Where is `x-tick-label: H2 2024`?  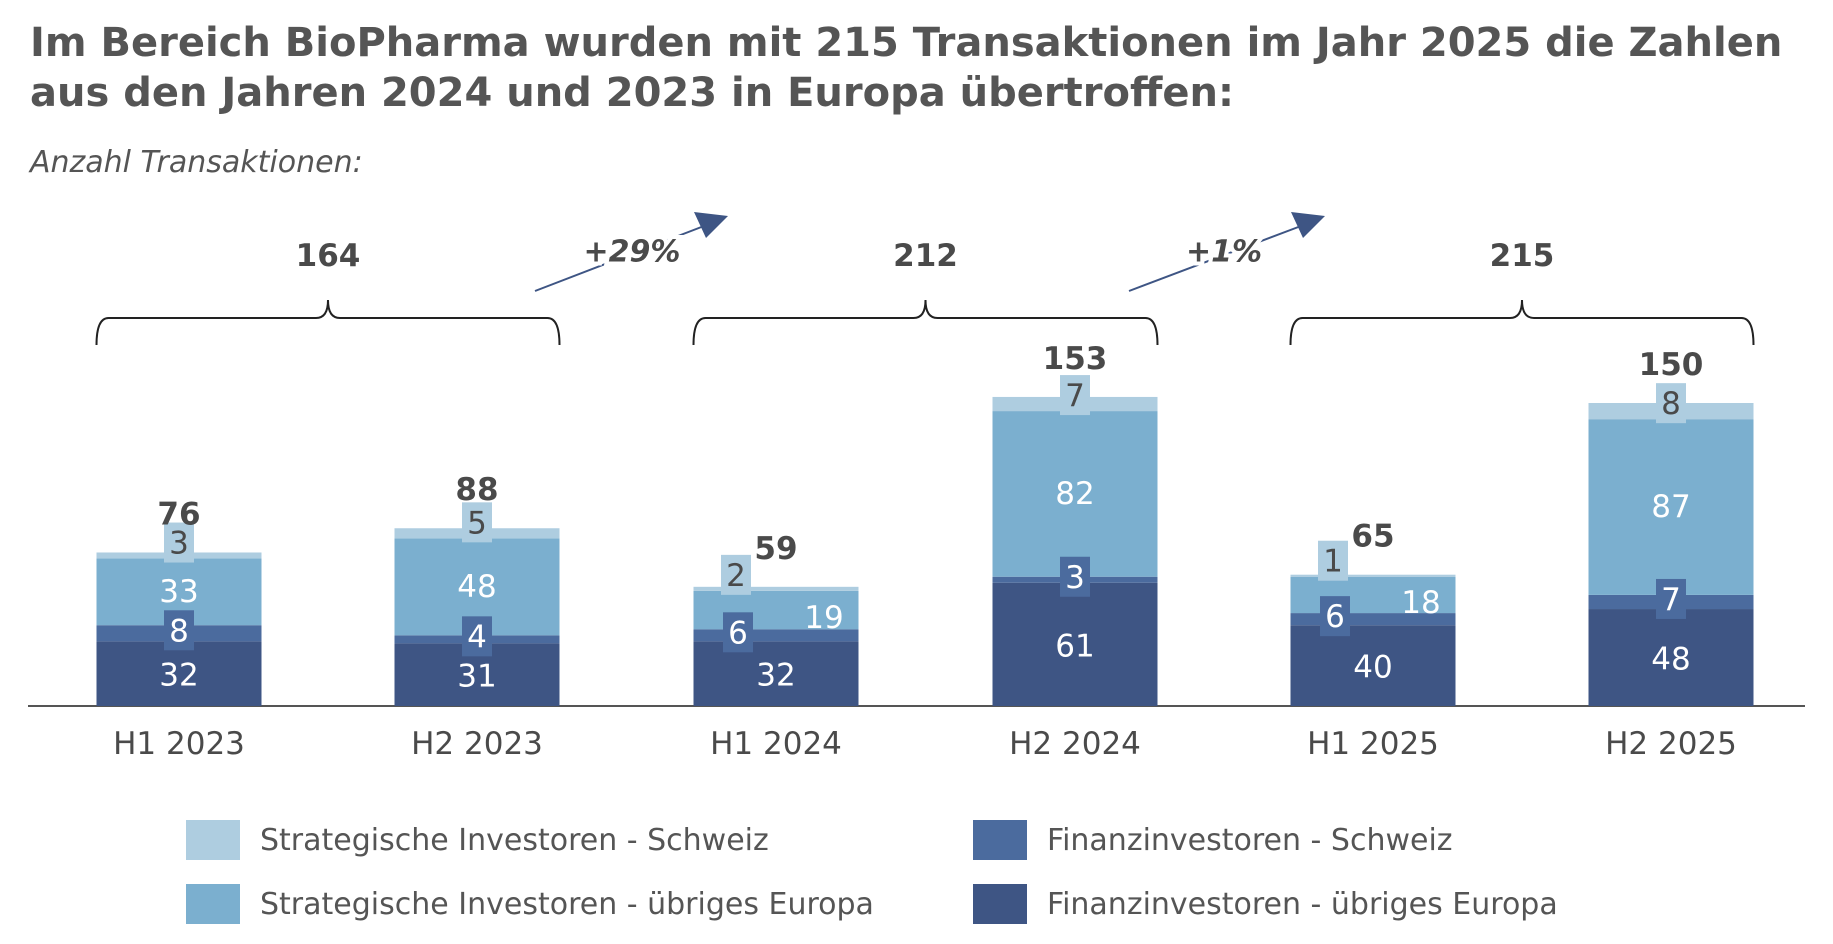 x-tick-label: H2 2024 is located at coordinates (1075, 744).